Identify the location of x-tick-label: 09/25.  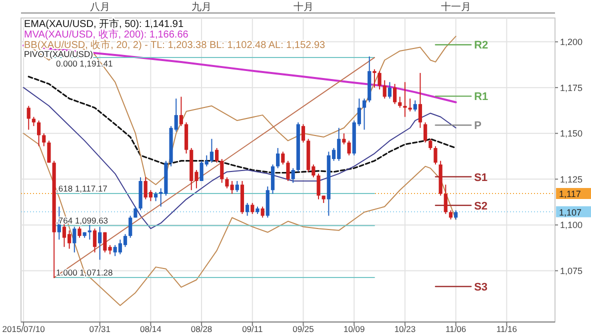
(303, 329).